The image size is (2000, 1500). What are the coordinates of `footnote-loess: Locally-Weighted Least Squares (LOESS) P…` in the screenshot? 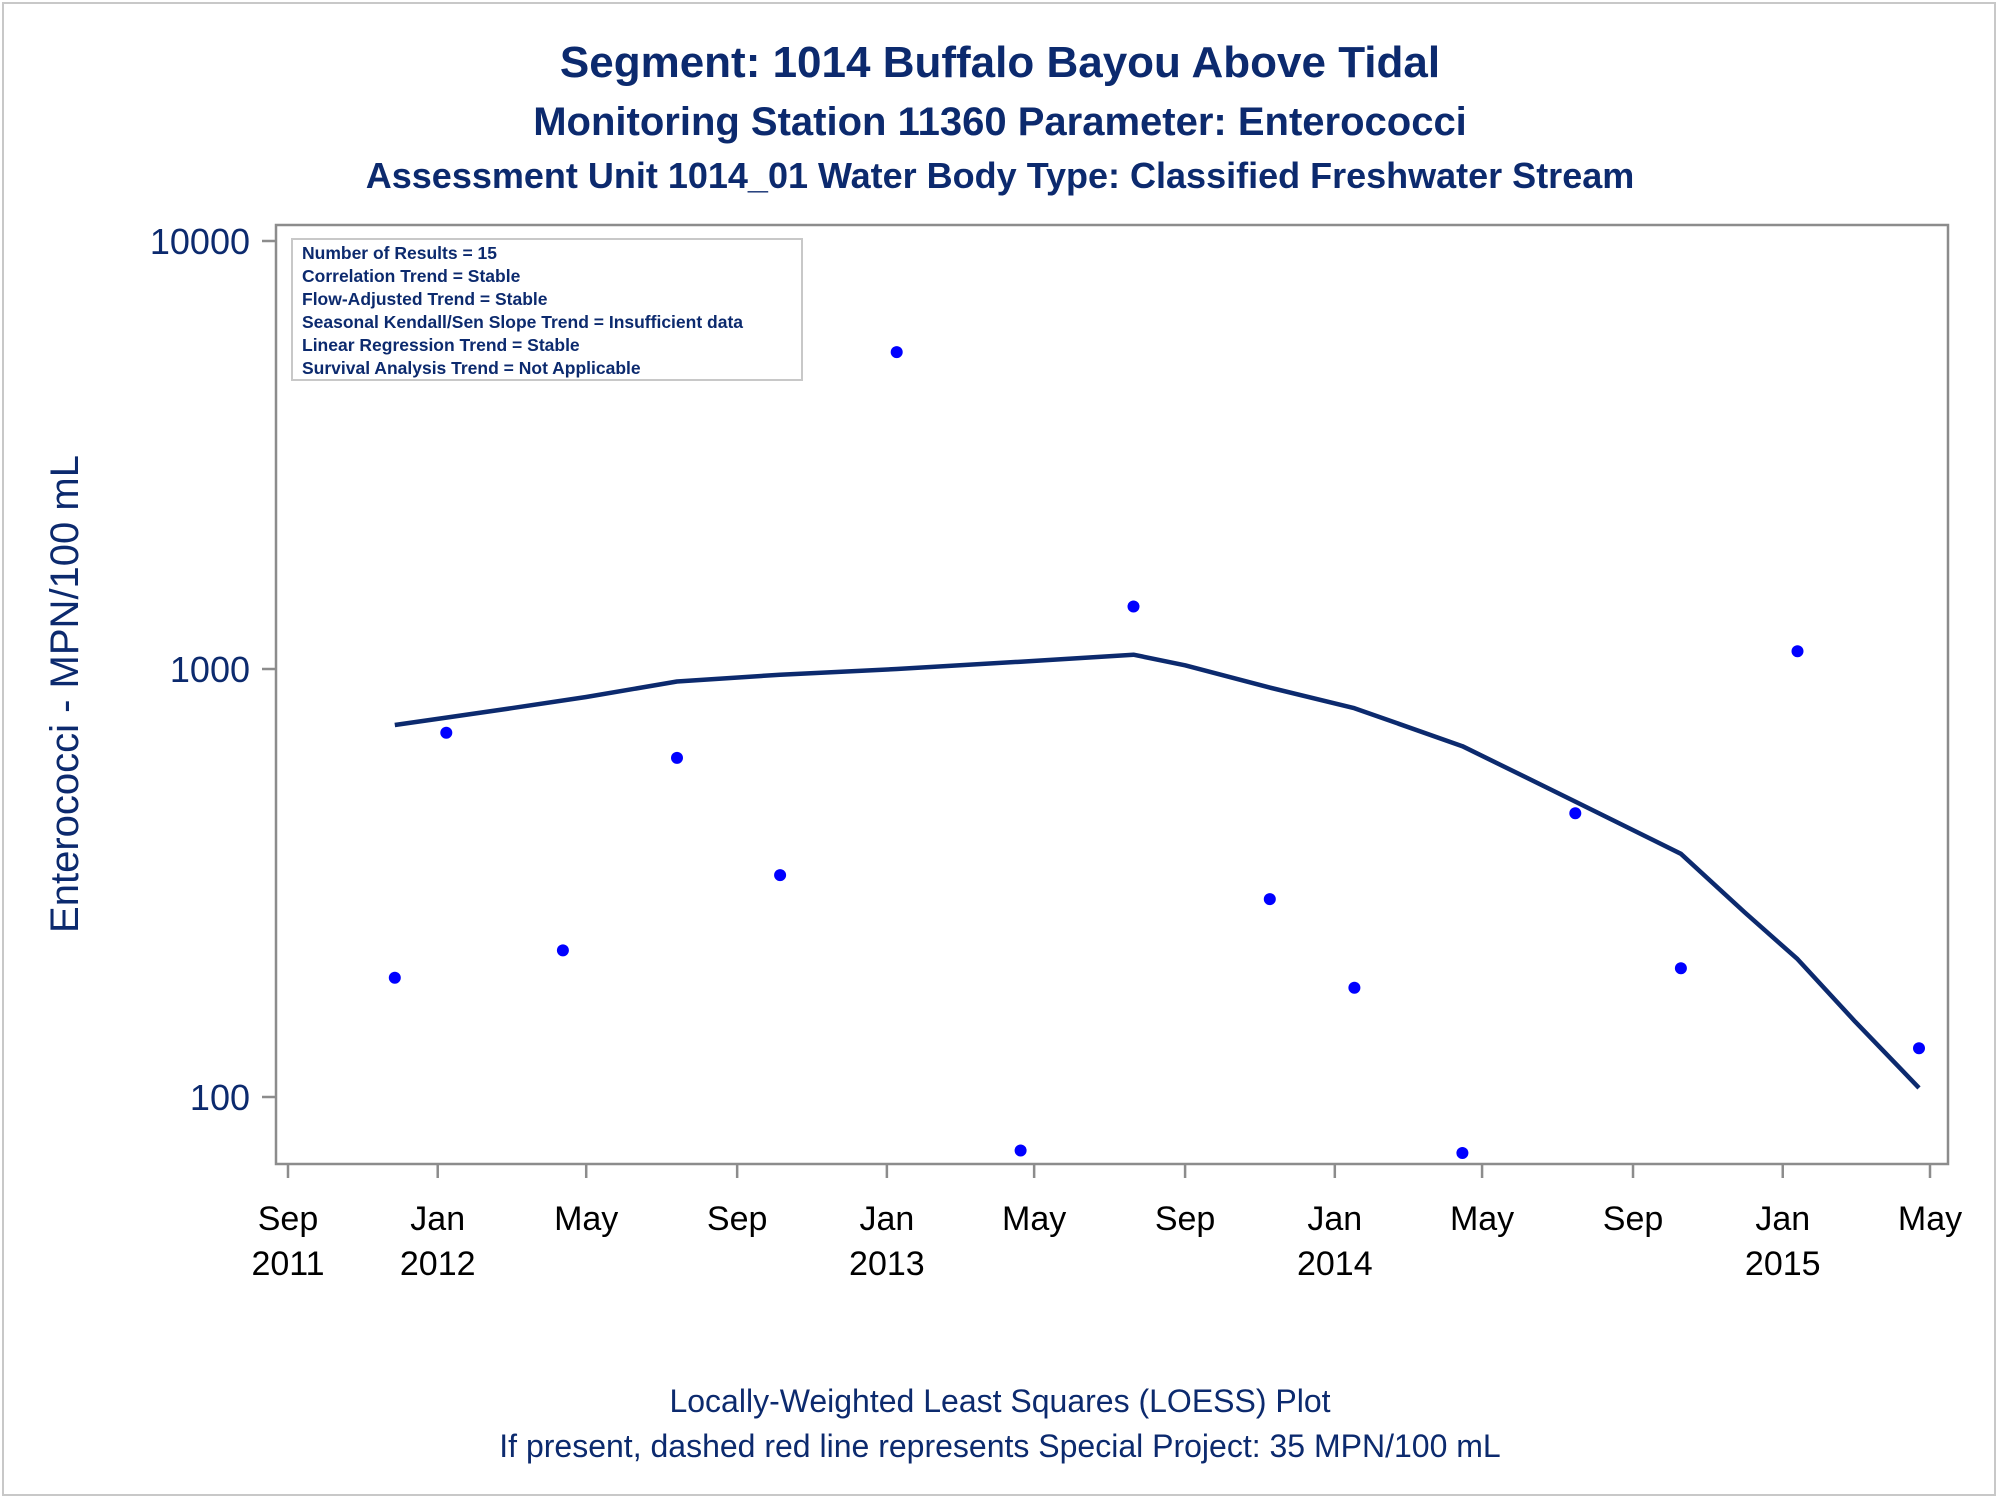 It's located at (1000, 1401).